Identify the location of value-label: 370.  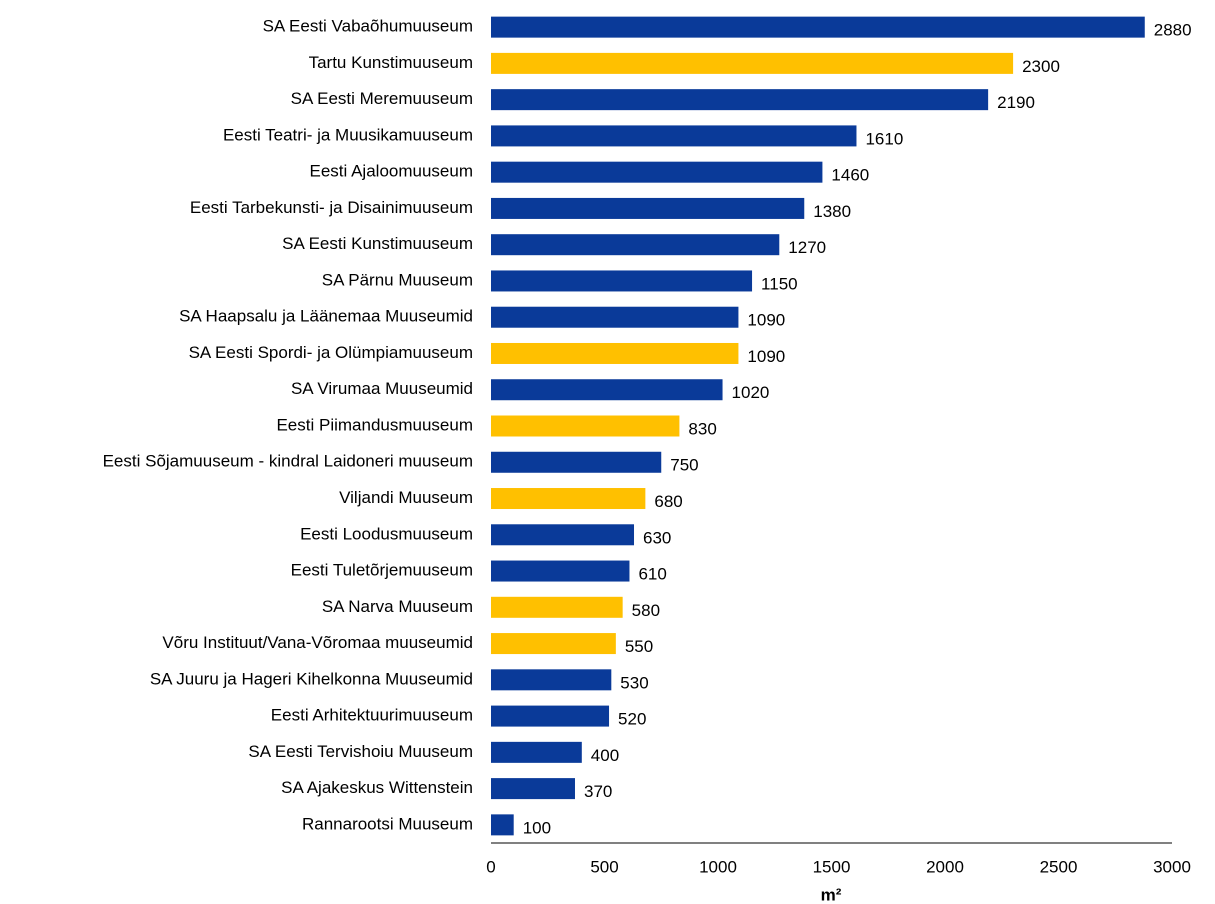
(598, 791).